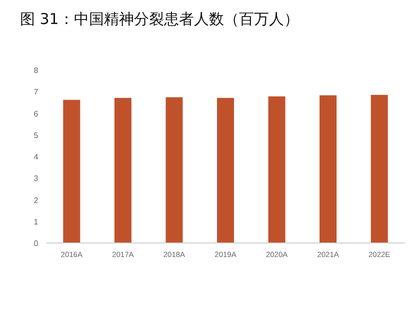 The image size is (415, 321). Describe the element at coordinates (36, 200) in the screenshot. I see `y-tick-label: 2` at that location.